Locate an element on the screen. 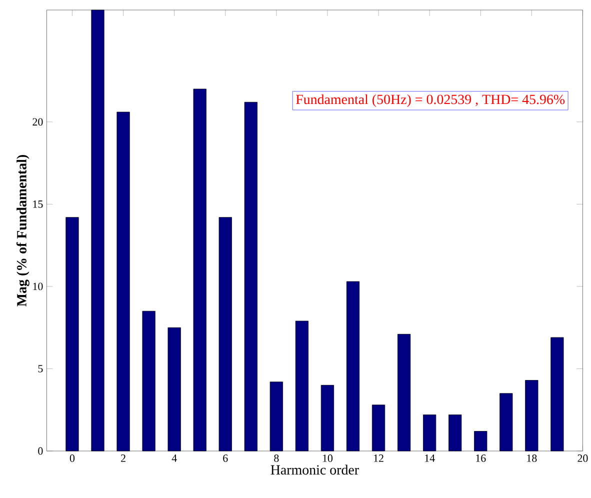 The width and height of the screenshot is (591, 498). x-tick-label: 0 is located at coordinates (72, 458).